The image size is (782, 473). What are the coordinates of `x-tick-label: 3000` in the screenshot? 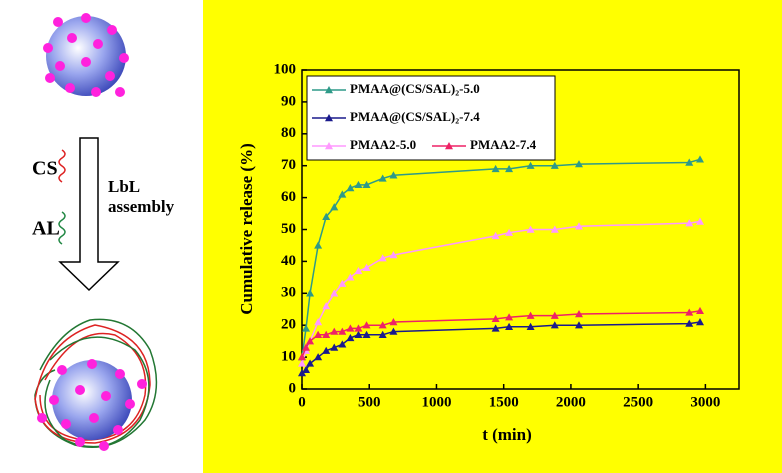 It's located at (705, 402).